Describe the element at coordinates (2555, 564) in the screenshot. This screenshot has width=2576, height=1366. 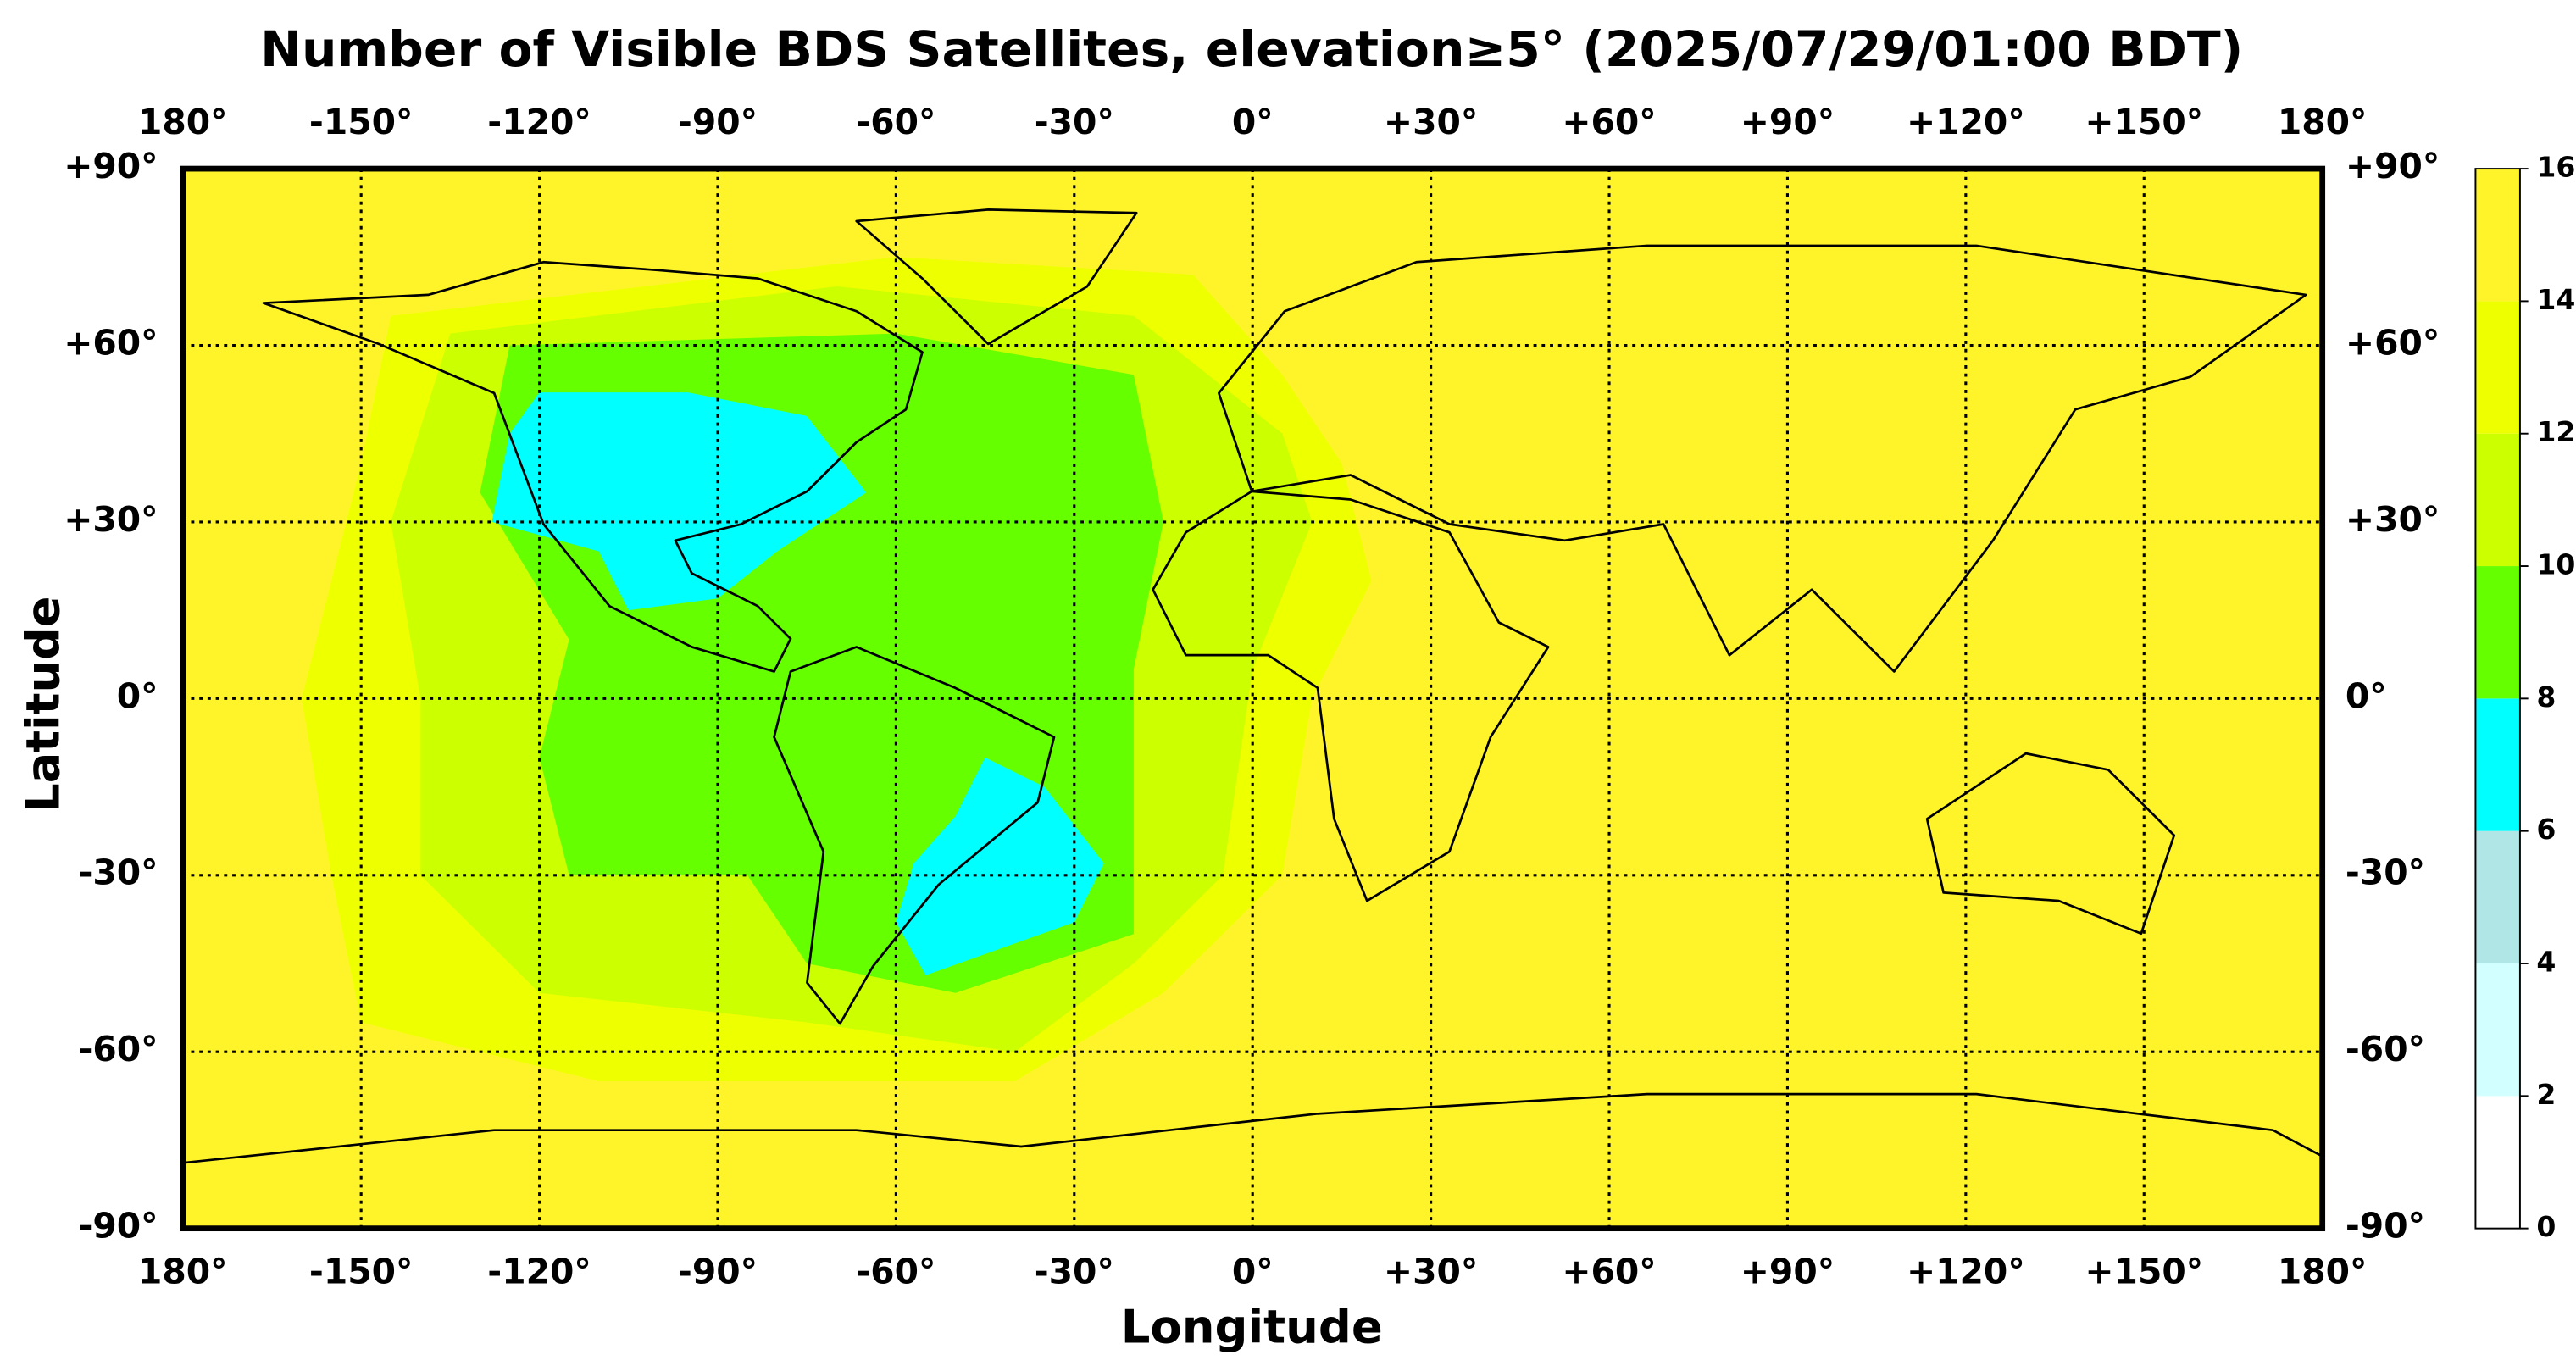
I see `colorbar-tick-label: 10` at that location.